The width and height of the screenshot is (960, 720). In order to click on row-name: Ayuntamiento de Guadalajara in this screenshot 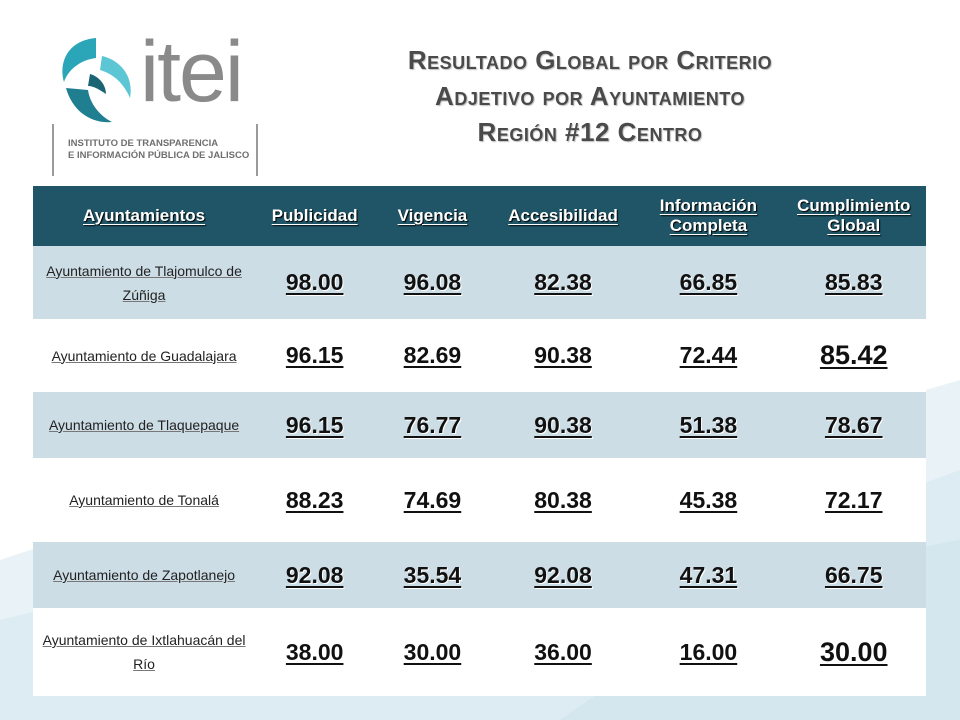, I will do `click(144, 355)`.